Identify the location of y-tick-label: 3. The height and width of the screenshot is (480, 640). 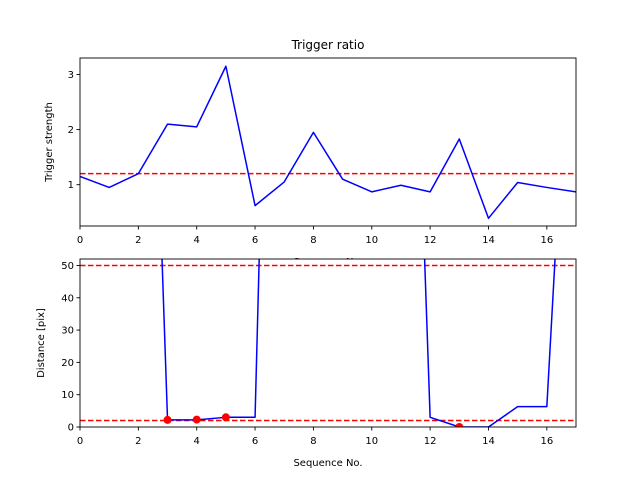
(71, 75).